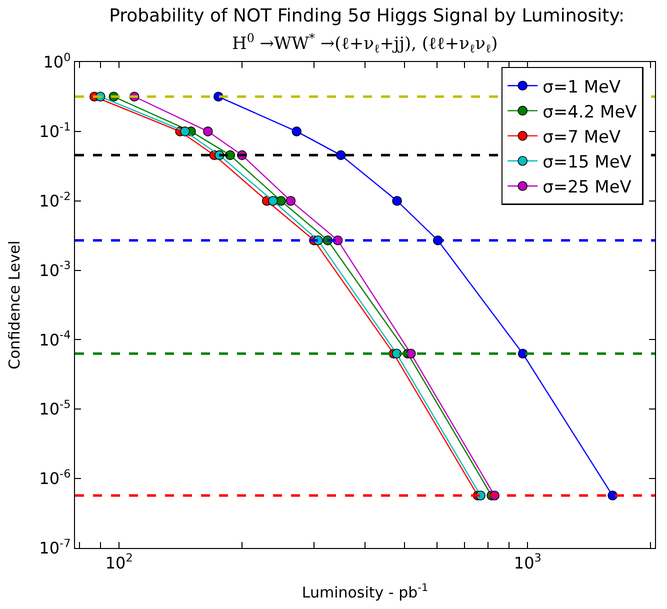 This screenshot has height=609, width=667. What do you see at coordinates (55, 408) in the screenshot?
I see `y-tick-label: 10$^{-5}$` at bounding box center [55, 408].